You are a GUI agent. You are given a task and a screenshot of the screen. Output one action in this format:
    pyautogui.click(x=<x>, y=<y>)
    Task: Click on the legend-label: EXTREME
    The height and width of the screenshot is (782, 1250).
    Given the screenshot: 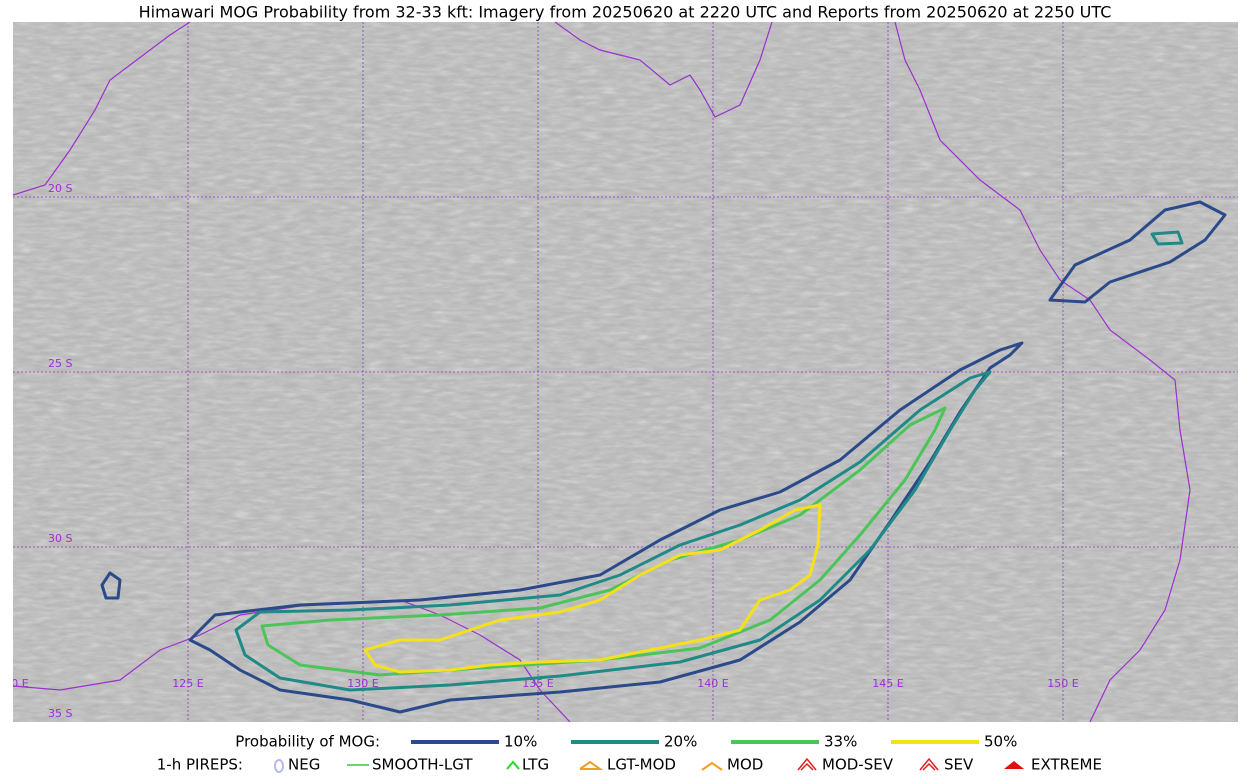 What is the action you would take?
    pyautogui.click(x=1066, y=765)
    